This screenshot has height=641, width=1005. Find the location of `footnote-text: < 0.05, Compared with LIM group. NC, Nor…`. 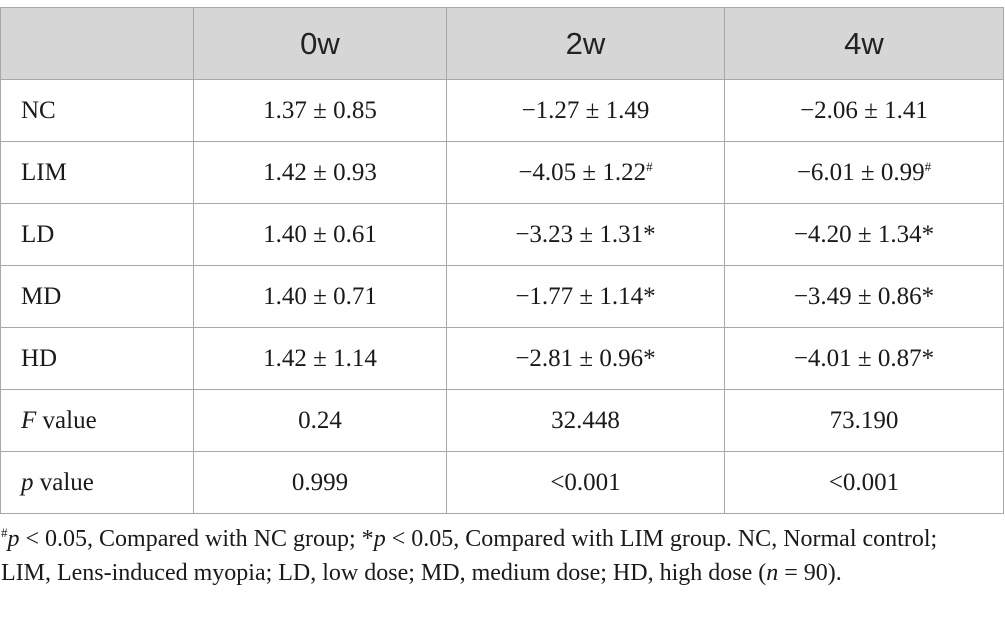

footnote-text: < 0.05, Compared with LIM group. NC, Nor… is located at coordinates (469, 556).